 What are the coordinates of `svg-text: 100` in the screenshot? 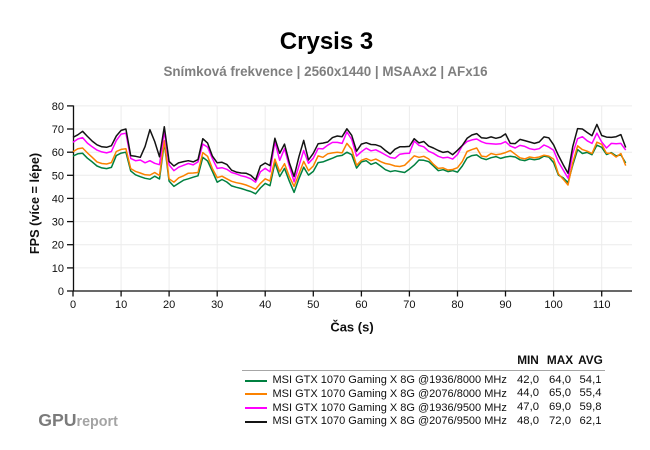 It's located at (553, 305).